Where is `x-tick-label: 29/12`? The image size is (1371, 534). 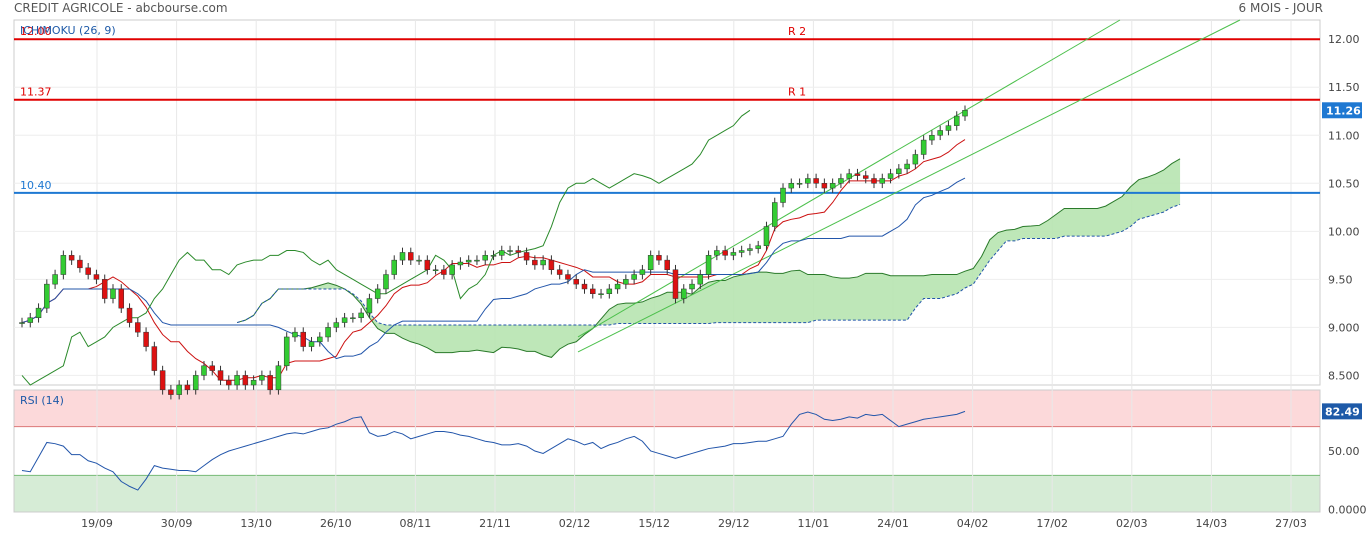
x-tick-label: 29/12 is located at coordinates (734, 523).